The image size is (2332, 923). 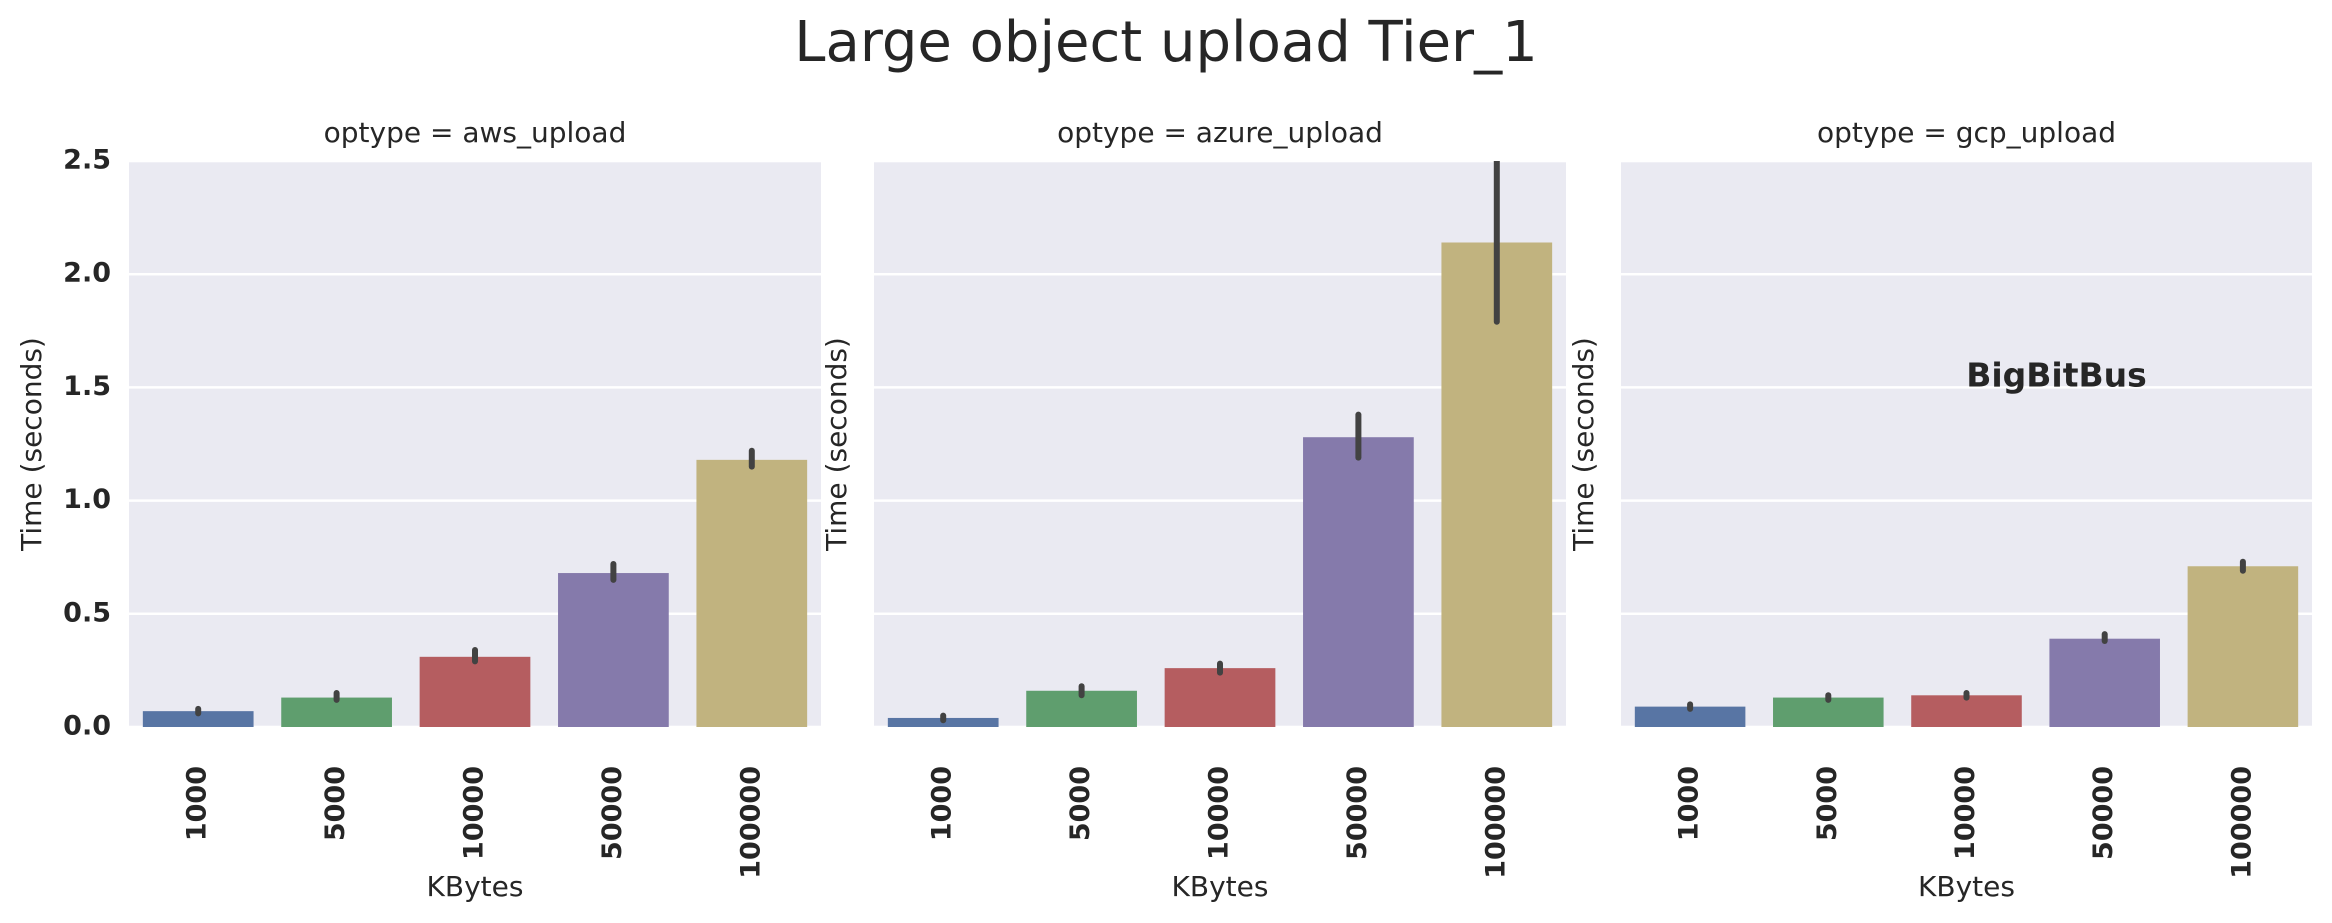 I want to click on y-tick-label: 1.0, so click(x=87, y=499).